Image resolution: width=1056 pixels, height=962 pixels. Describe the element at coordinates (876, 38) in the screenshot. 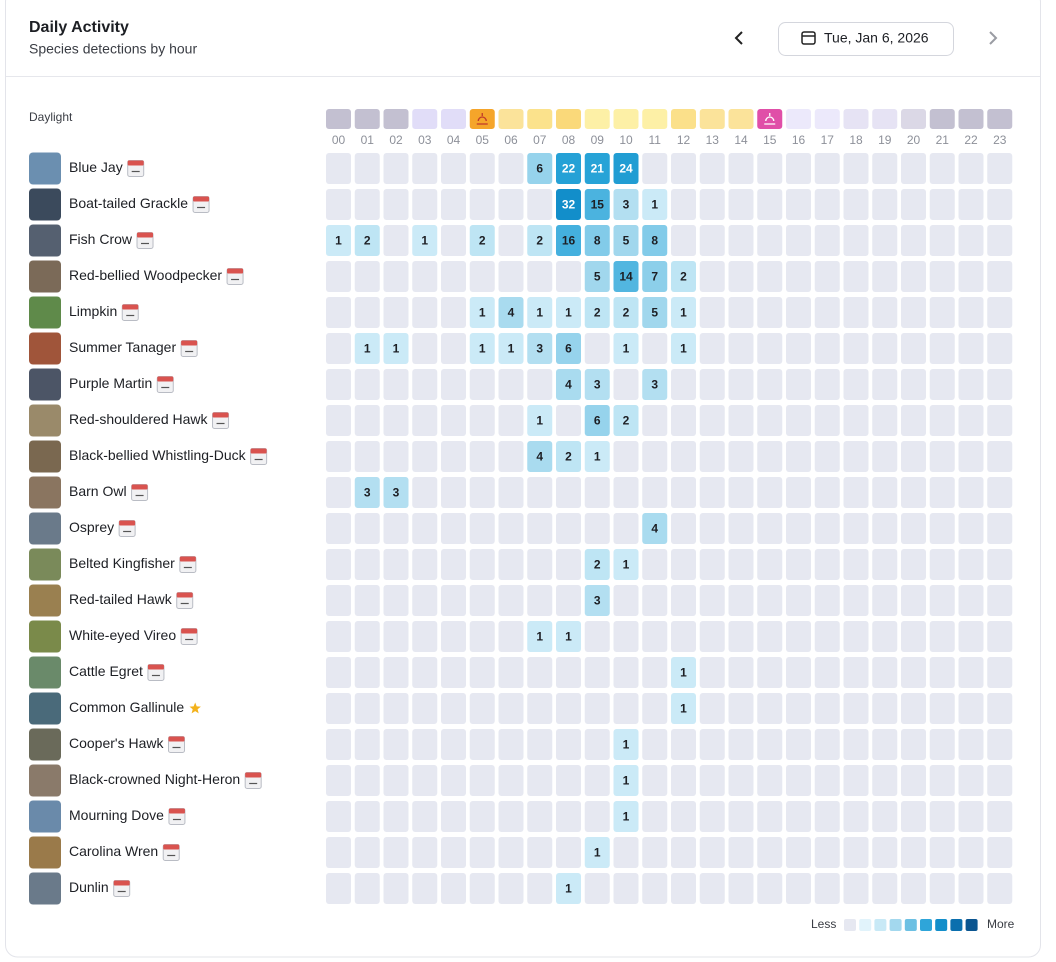

I see `date-label: Tue, Jan 6, 2026` at that location.